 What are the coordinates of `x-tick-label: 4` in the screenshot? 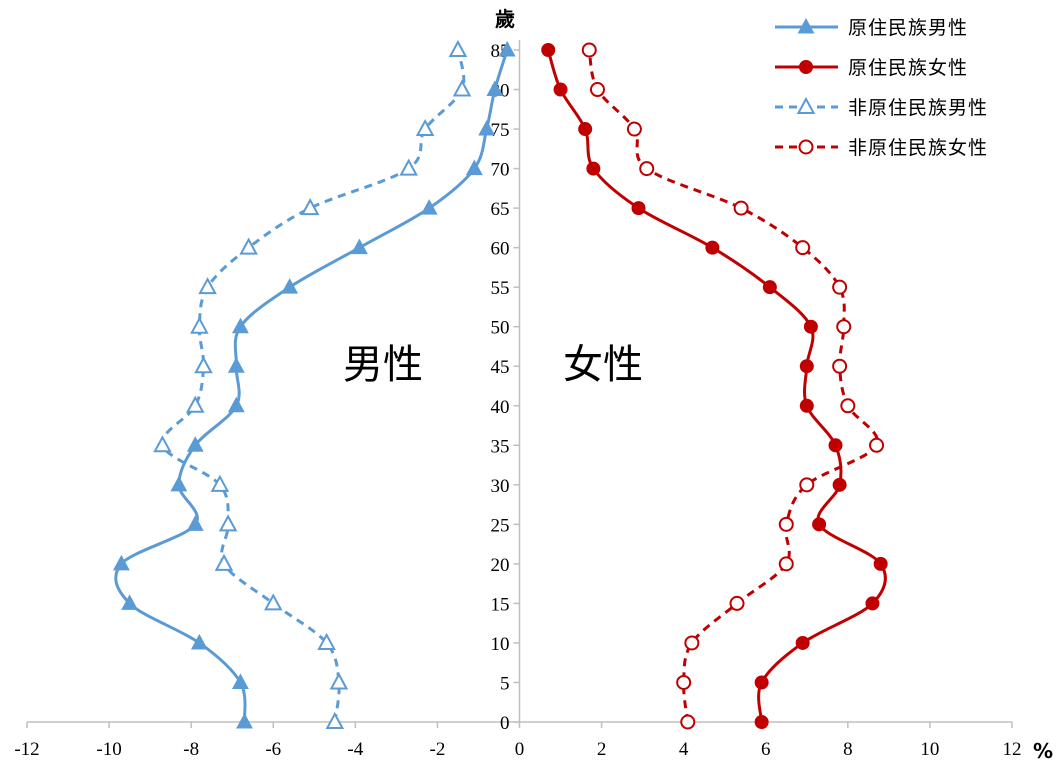 It's located at (684, 749).